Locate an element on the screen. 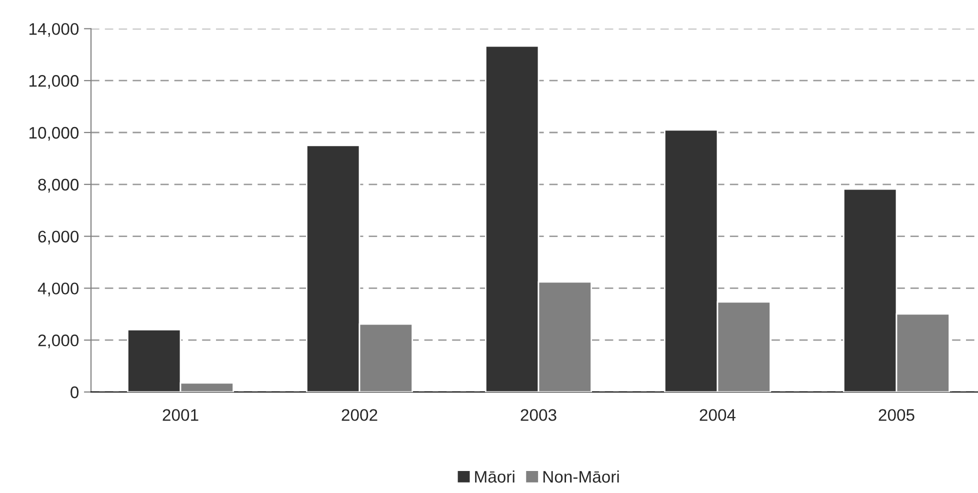  x-tick-label: 2001 is located at coordinates (180, 415).